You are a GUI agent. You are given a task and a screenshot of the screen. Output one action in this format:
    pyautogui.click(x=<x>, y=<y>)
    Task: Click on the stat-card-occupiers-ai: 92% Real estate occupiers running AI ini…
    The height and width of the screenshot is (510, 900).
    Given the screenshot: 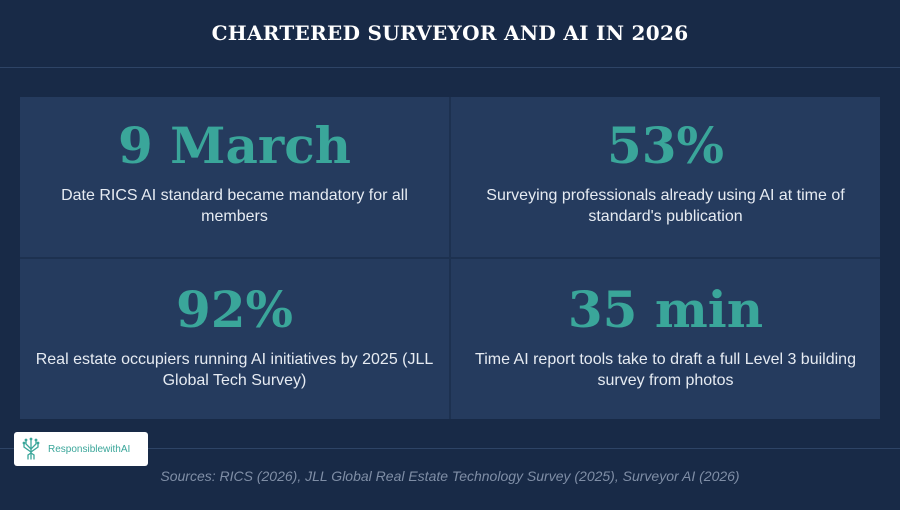 What is the action you would take?
    pyautogui.click(x=234, y=339)
    